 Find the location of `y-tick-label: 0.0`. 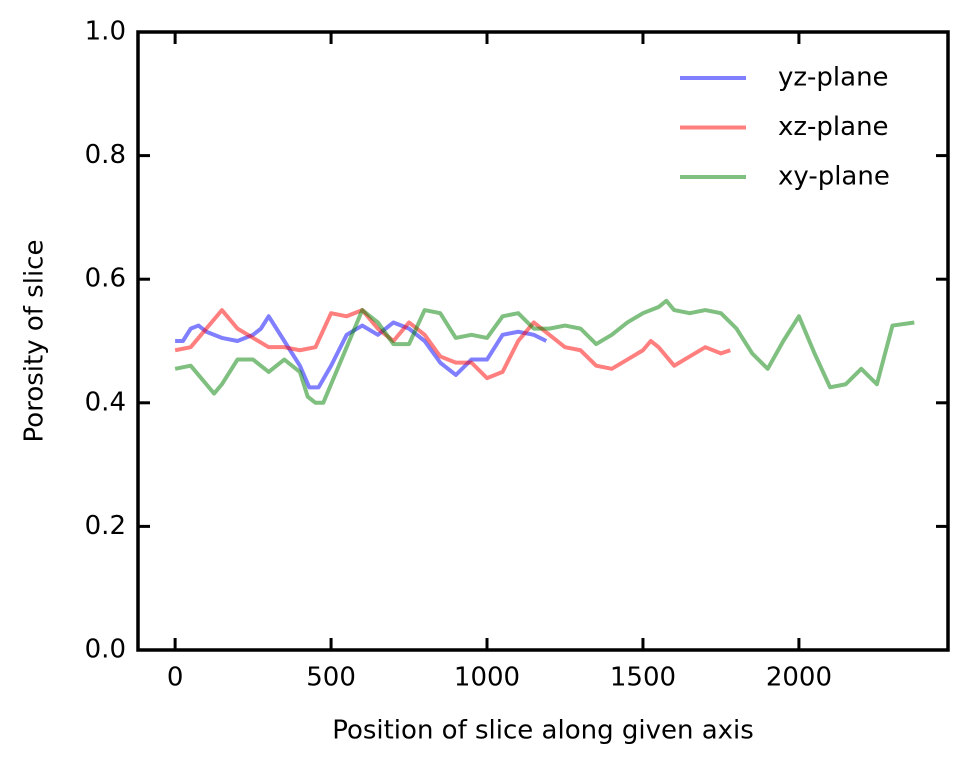

y-tick-label: 0.0 is located at coordinates (105, 650).